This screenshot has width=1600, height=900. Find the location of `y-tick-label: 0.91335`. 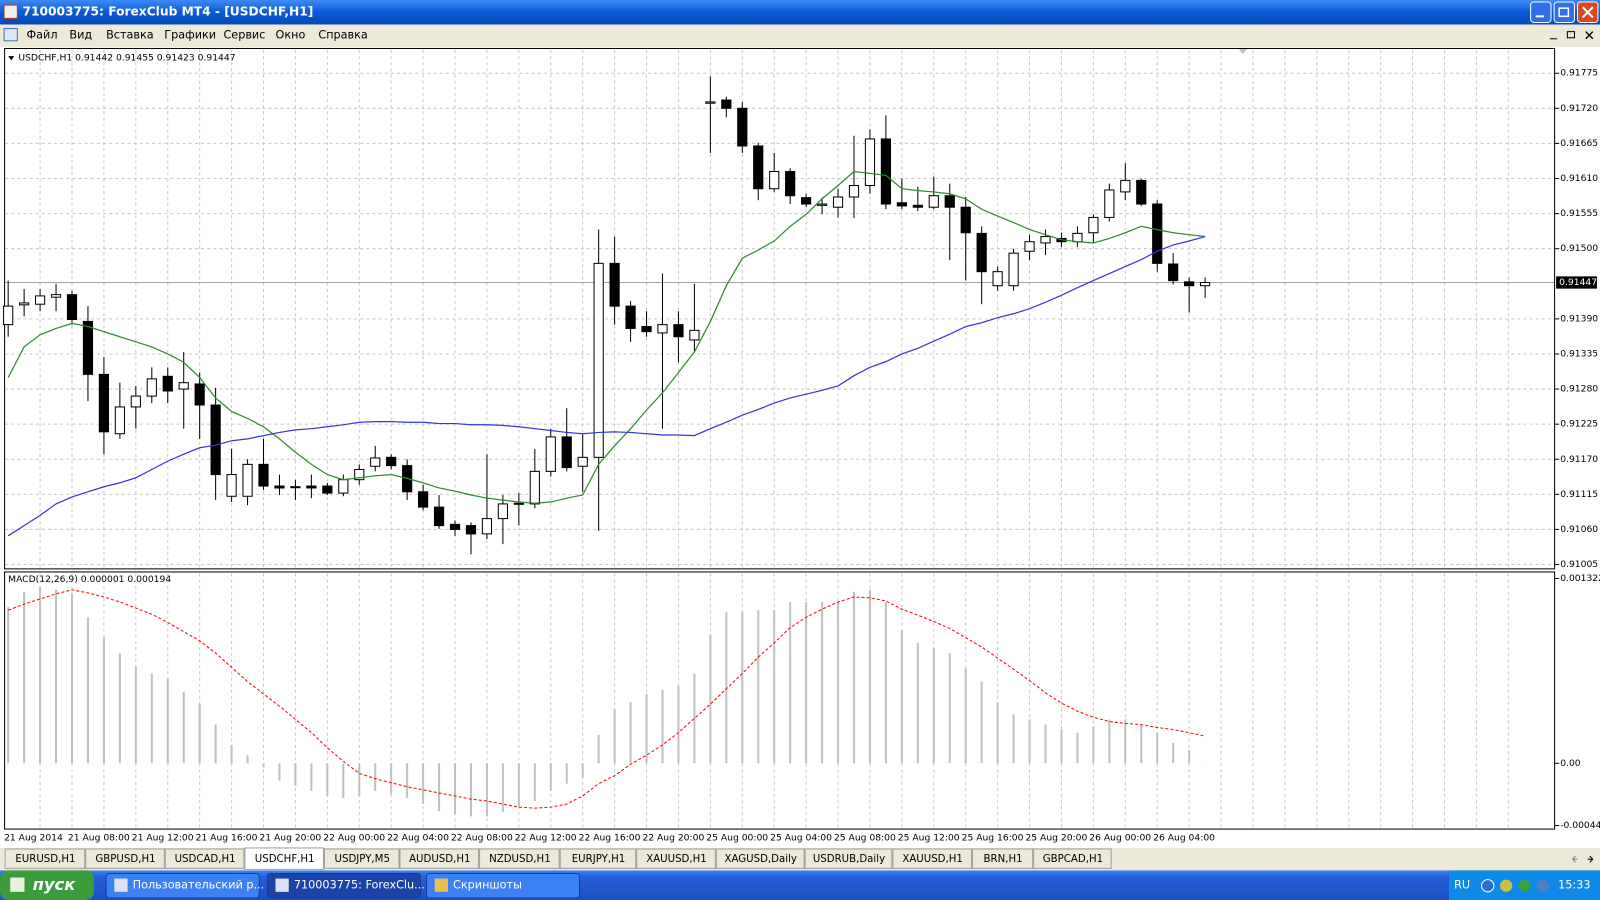

y-tick-label: 0.91335 is located at coordinates (1579, 353).